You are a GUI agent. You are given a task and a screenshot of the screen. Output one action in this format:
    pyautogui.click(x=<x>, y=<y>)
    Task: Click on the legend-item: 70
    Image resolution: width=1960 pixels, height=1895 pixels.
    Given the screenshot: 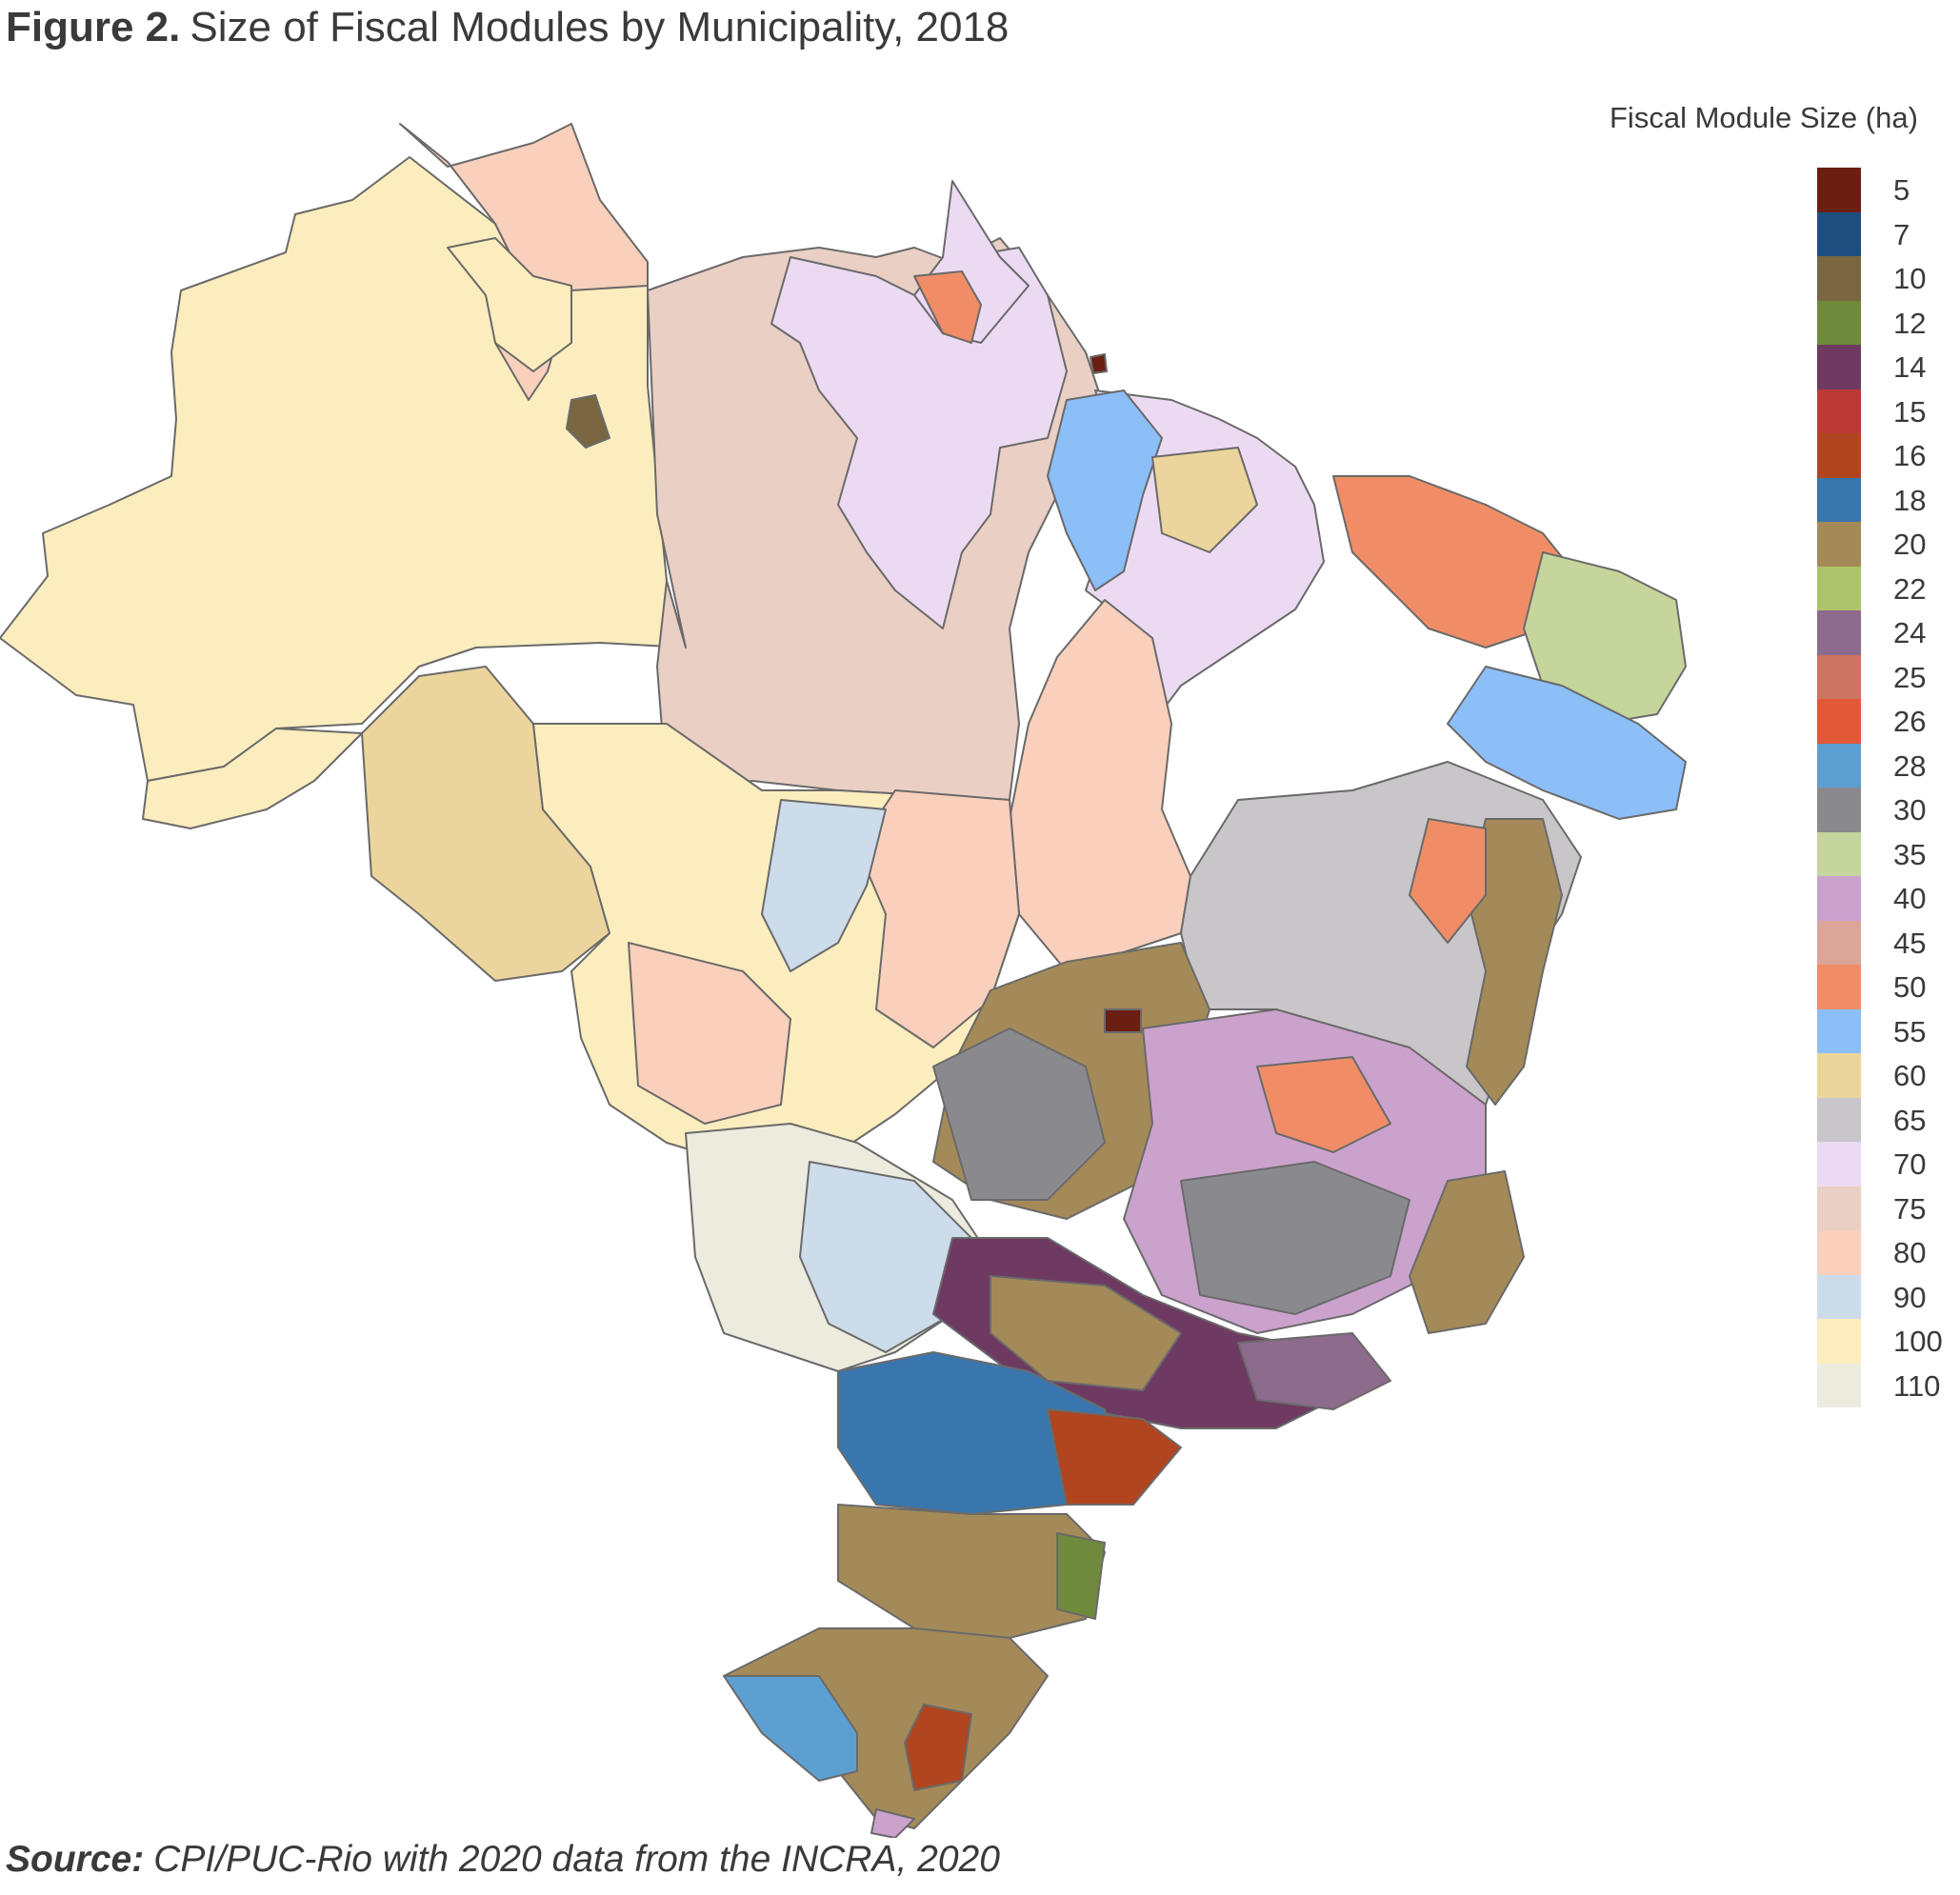 What is the action you would take?
    pyautogui.click(x=1883, y=1164)
    